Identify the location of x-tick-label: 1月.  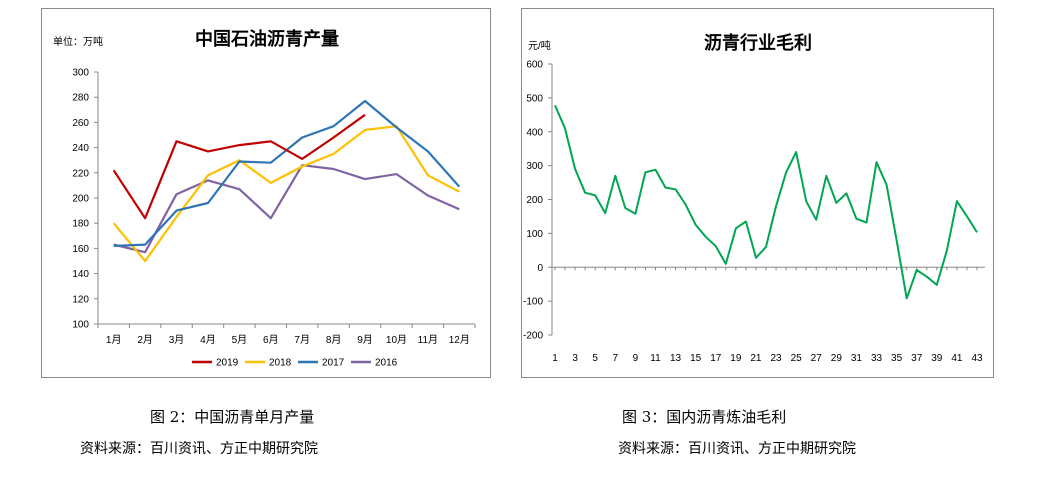
(114, 340).